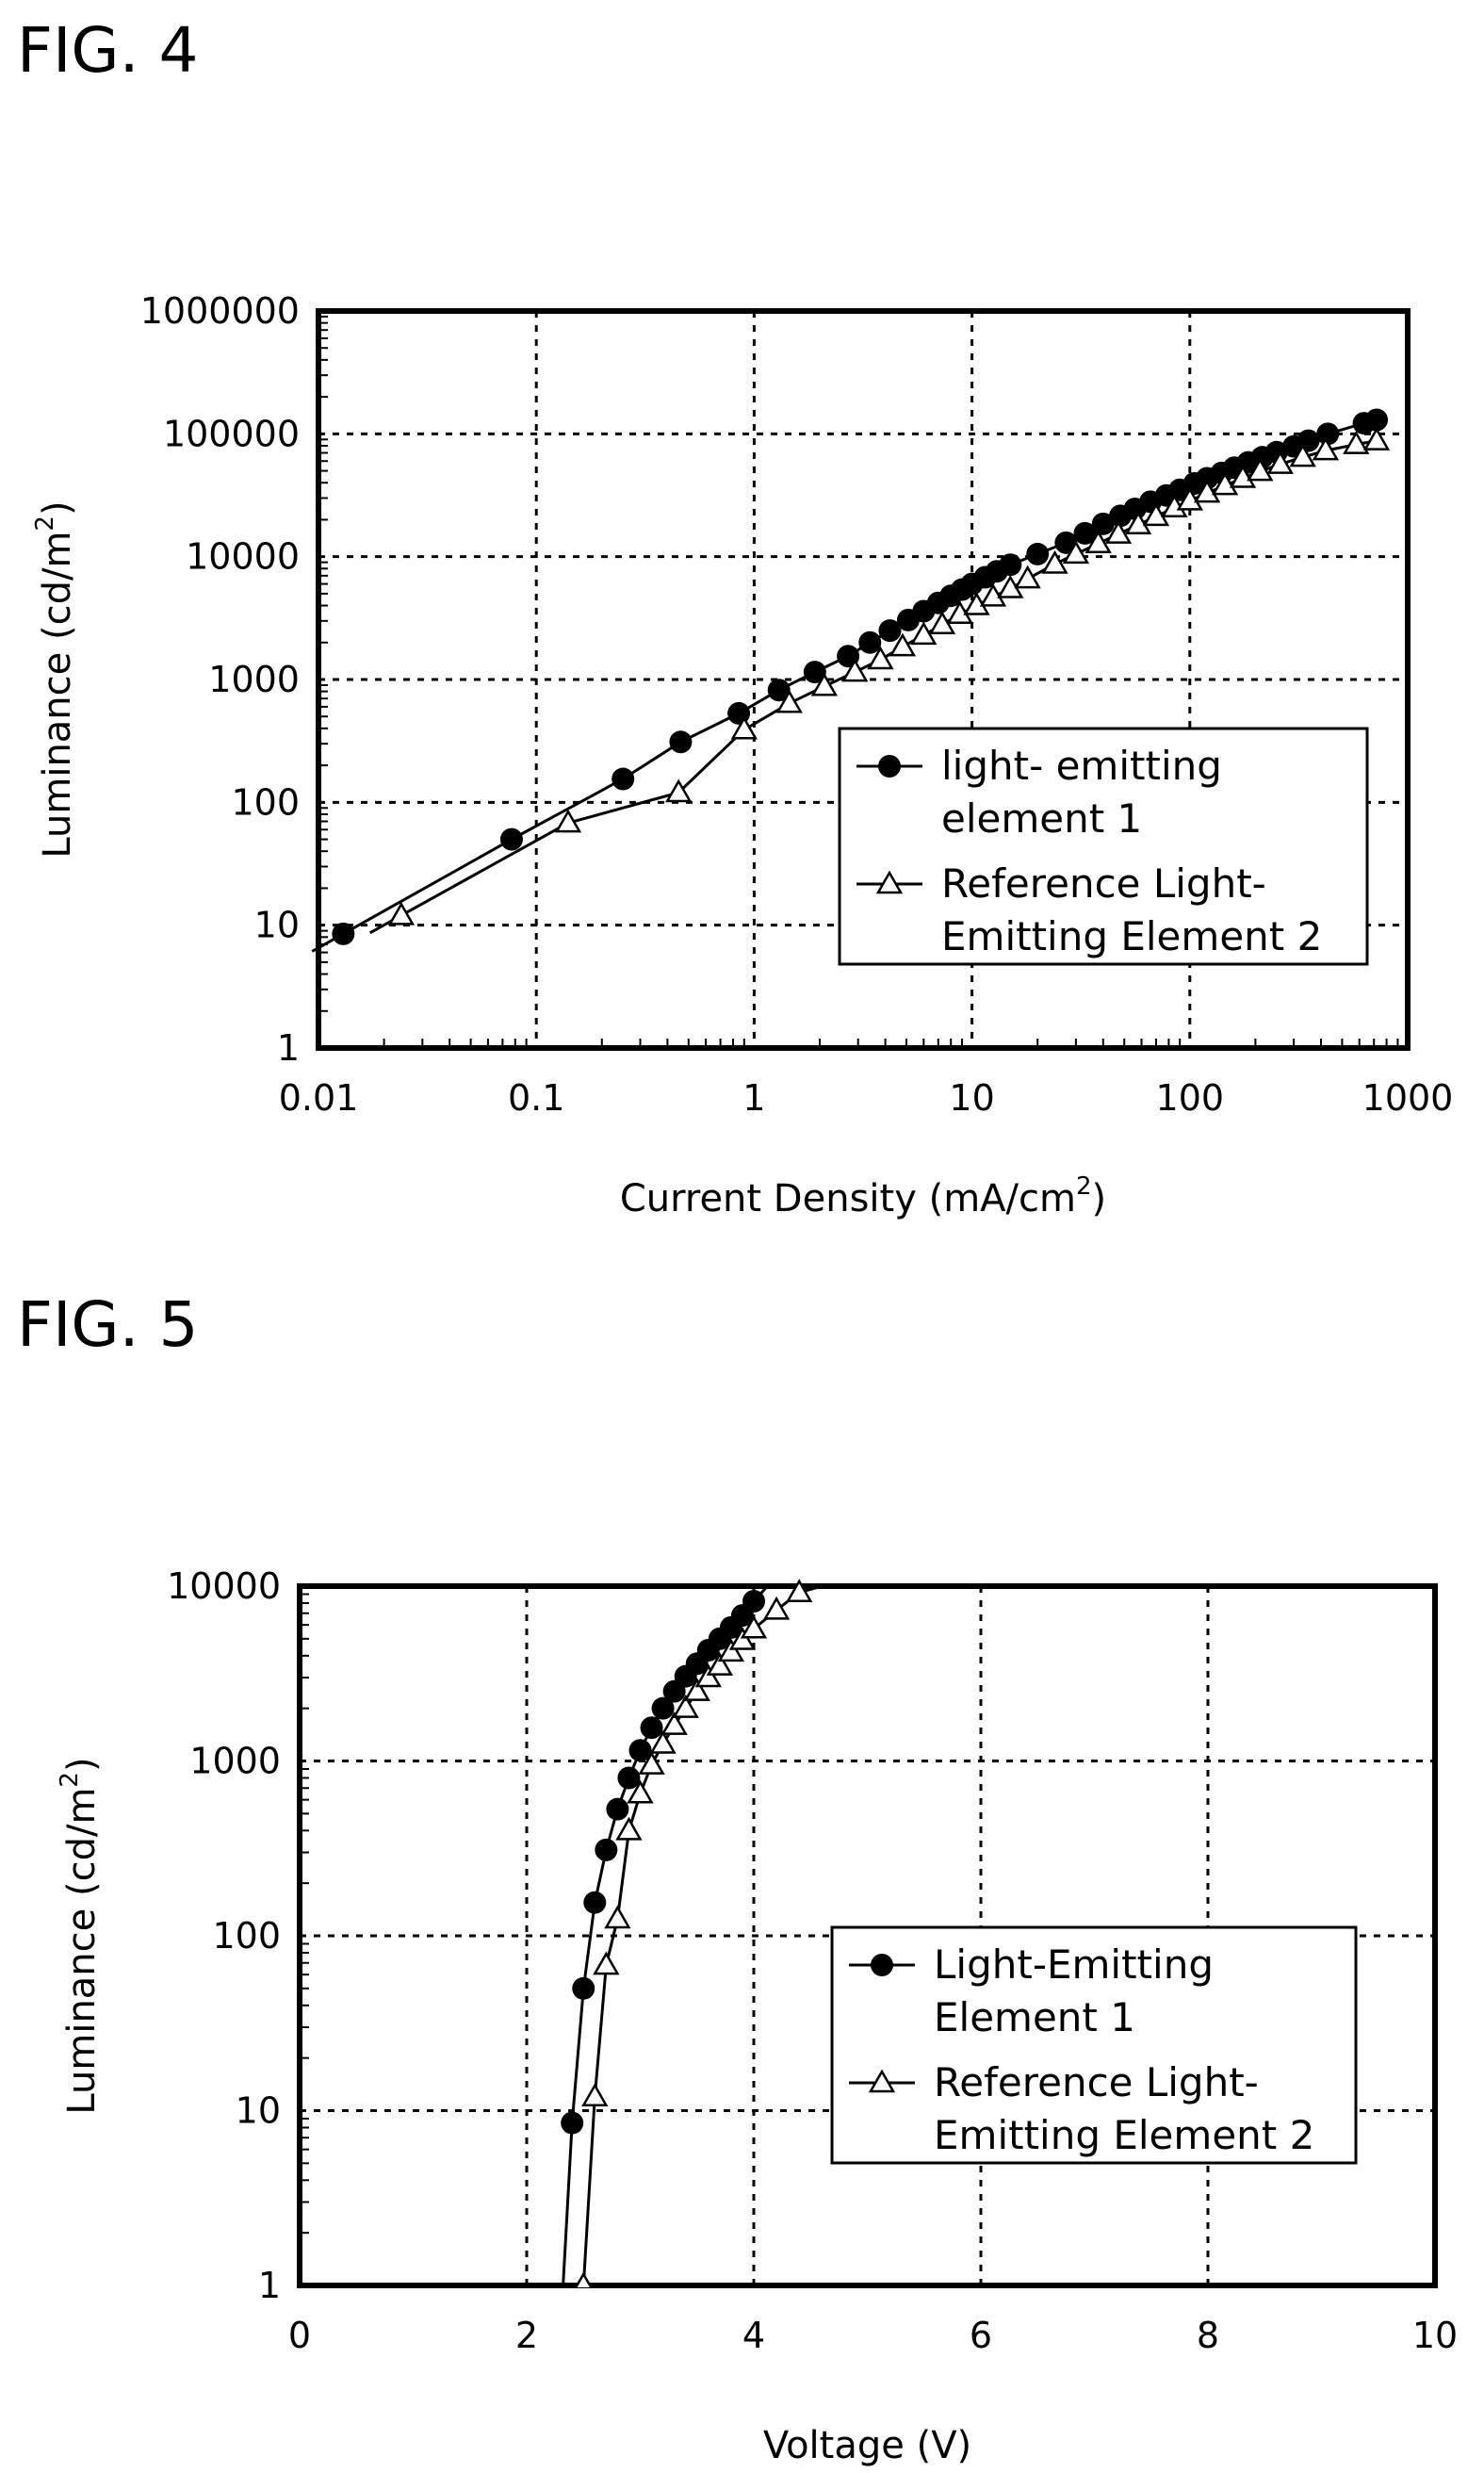 This screenshot has width=1484, height=2473. What do you see at coordinates (319, 1098) in the screenshot?
I see `fig4-x-tick-label: 0.01` at bounding box center [319, 1098].